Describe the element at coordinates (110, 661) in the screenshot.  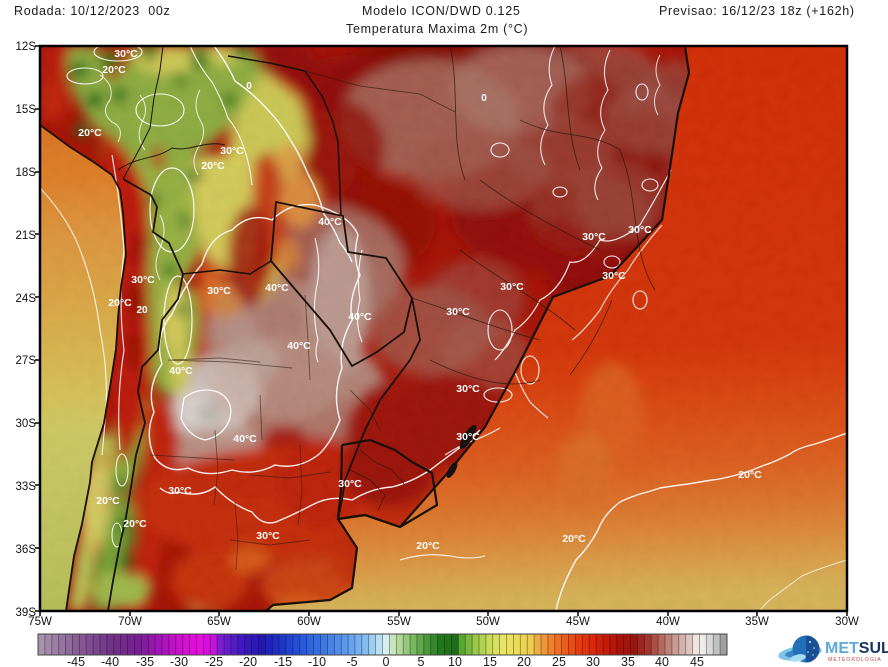
I see `svg-text: -40` at that location.